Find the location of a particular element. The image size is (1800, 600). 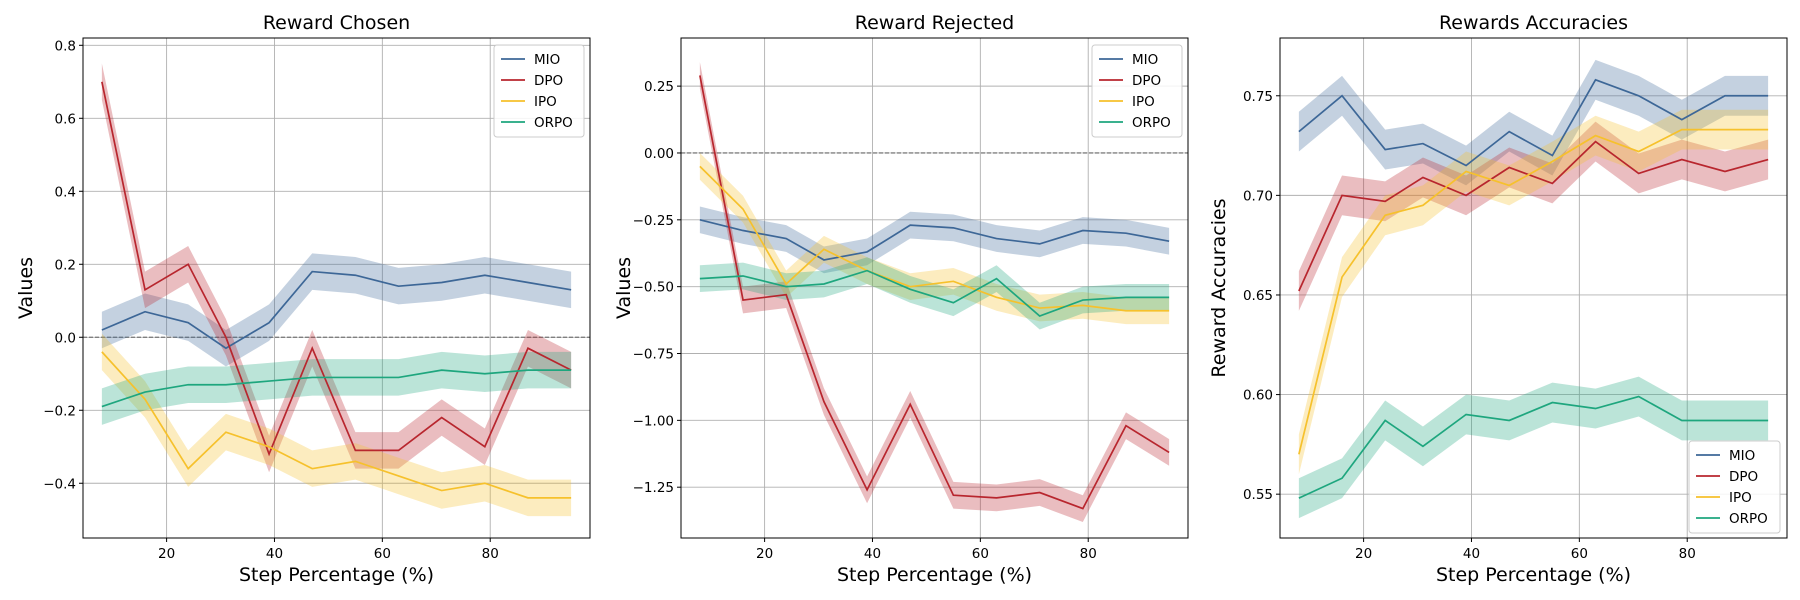

y-tick-label: 0.55 is located at coordinates (1258, 495).